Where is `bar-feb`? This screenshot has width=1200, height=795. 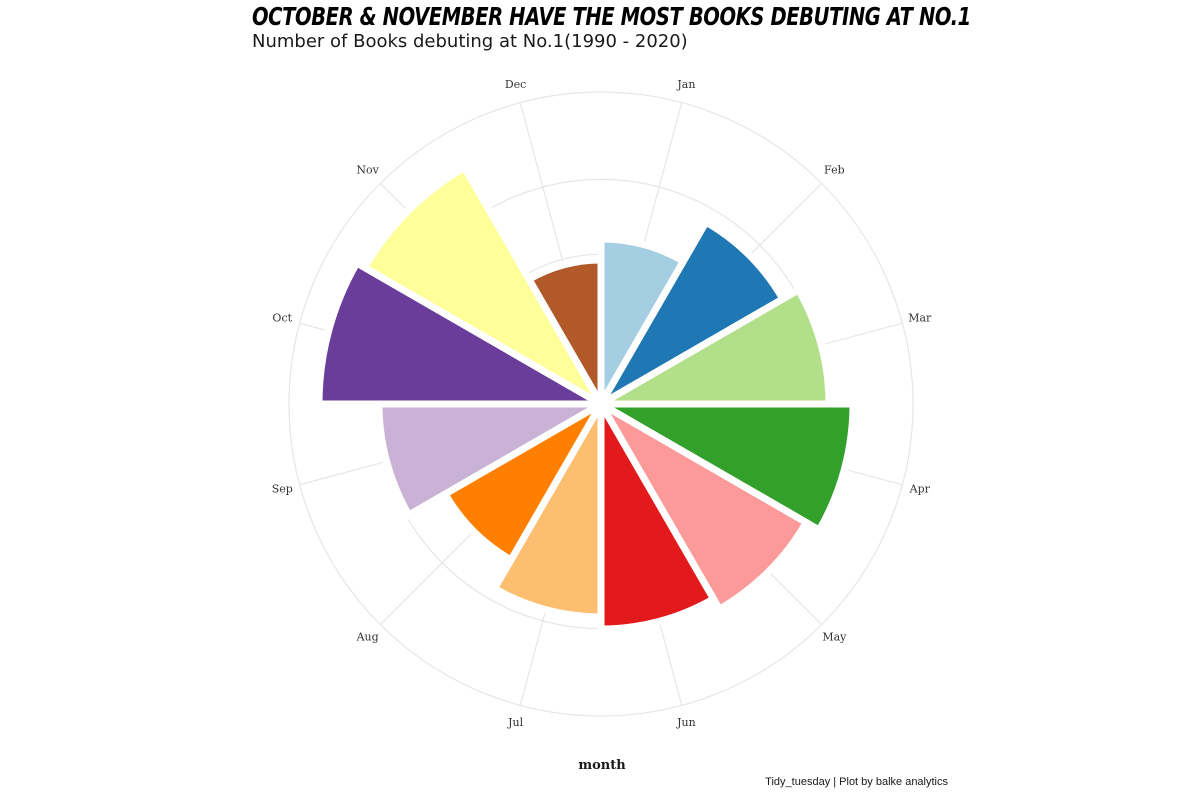
bar-feb is located at coordinates (689, 315).